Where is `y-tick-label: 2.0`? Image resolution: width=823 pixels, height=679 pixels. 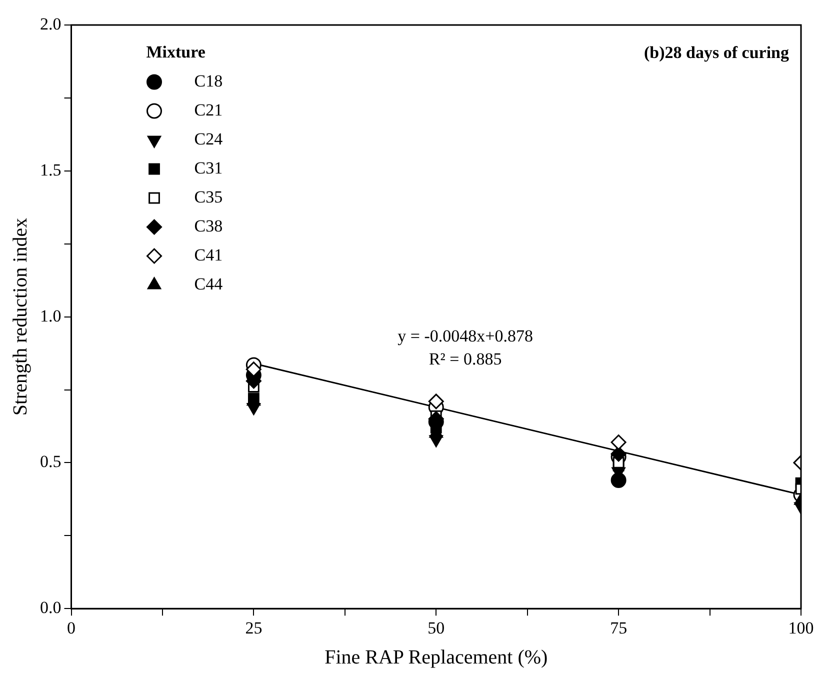
y-tick-label: 2.0 is located at coordinates (51, 24).